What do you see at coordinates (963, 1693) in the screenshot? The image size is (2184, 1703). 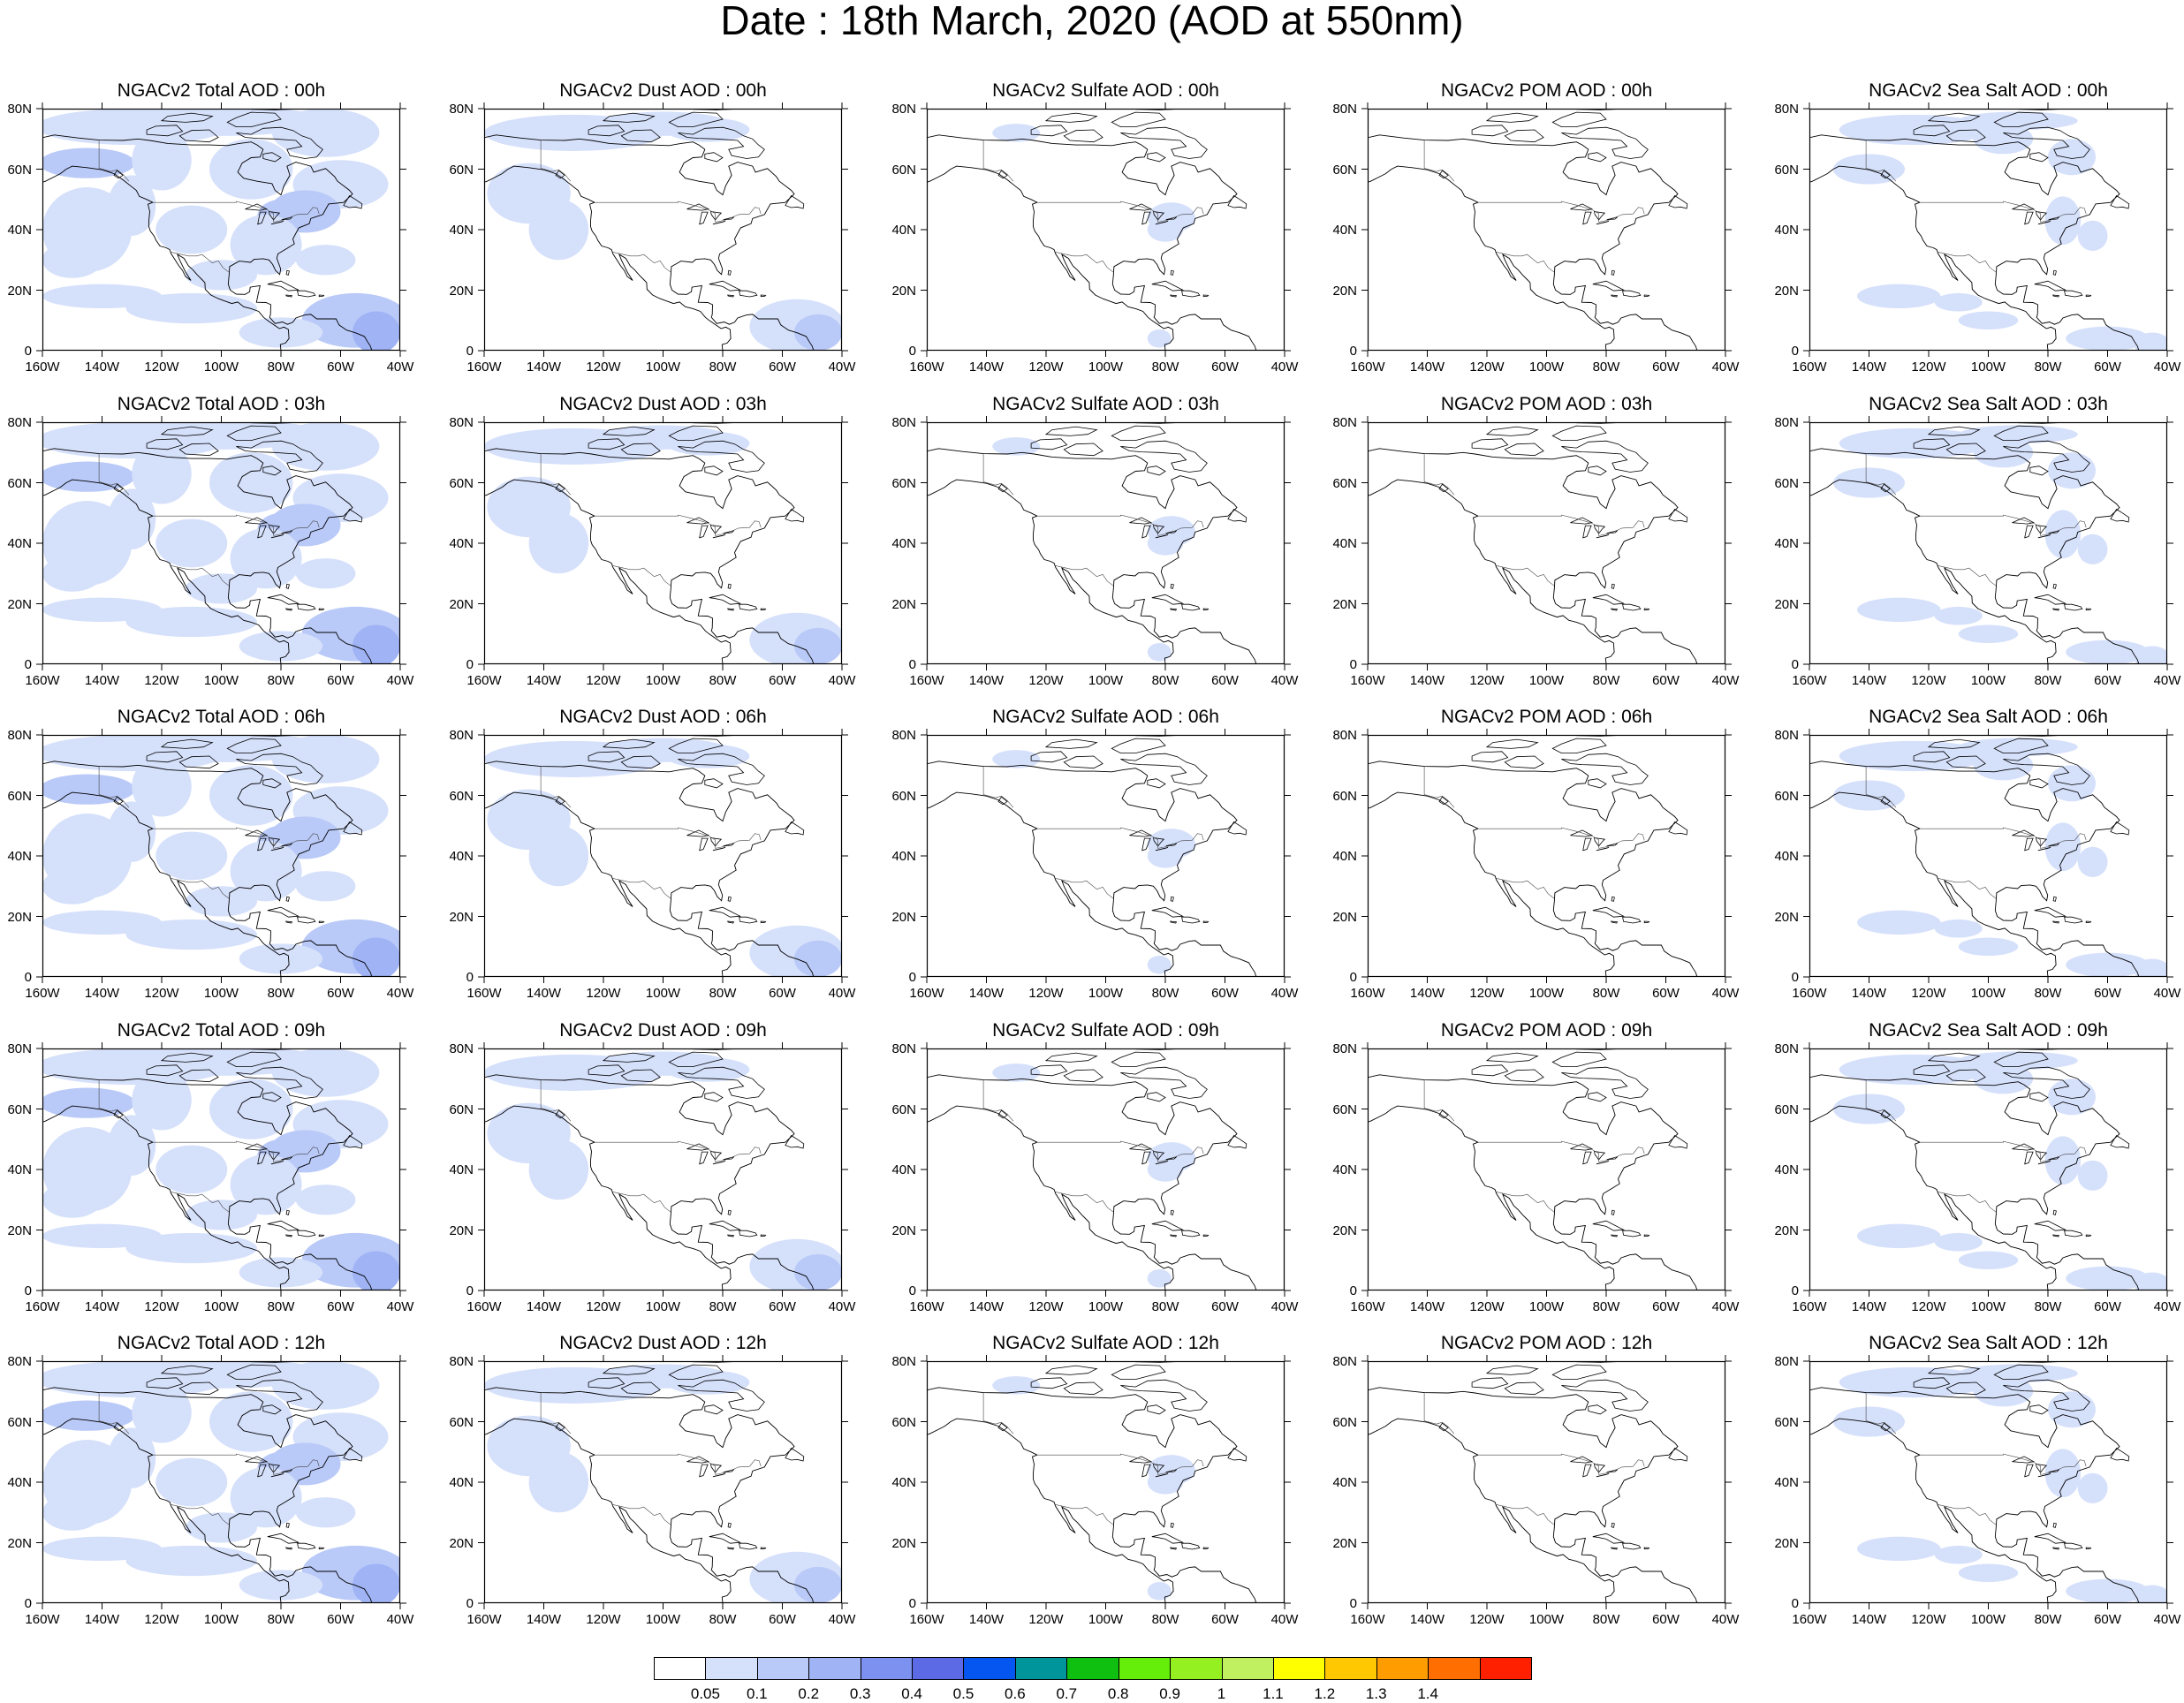 I see `legend-label: 0.5` at bounding box center [963, 1693].